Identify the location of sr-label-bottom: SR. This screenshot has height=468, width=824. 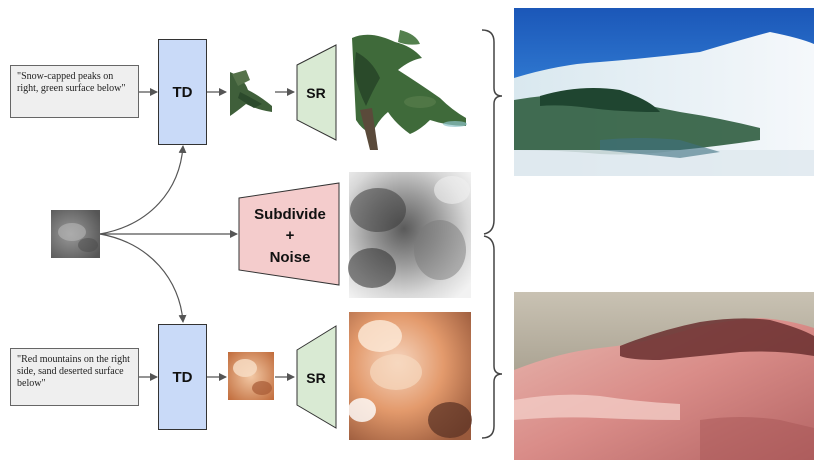
(315, 378).